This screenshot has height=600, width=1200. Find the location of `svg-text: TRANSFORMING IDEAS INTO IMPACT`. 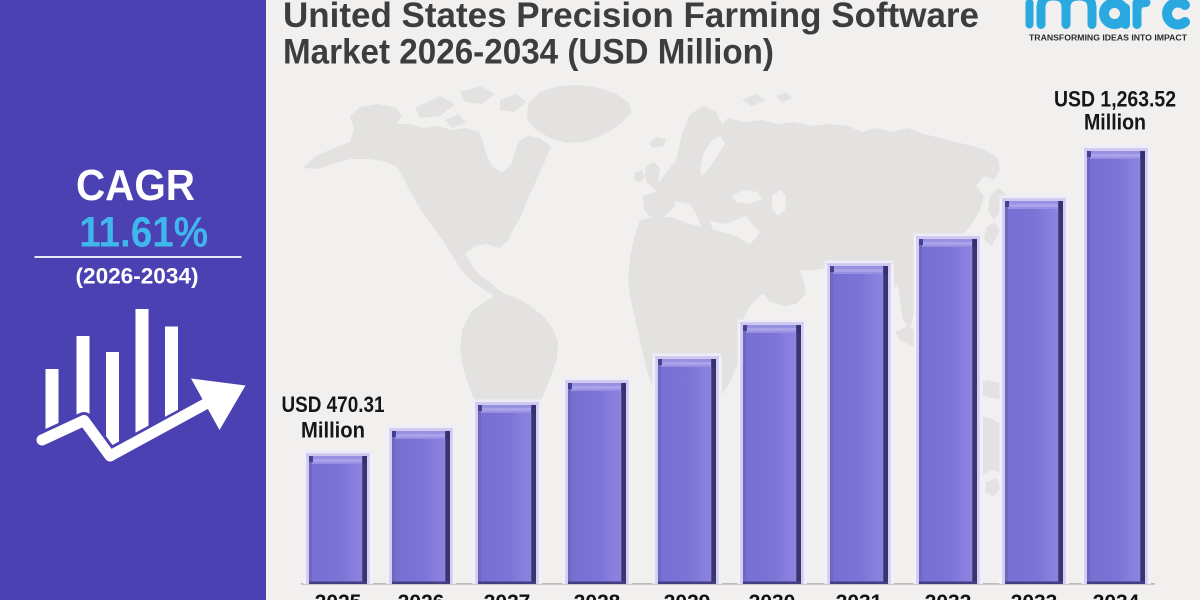

svg-text: TRANSFORMING IDEAS INTO IMPACT is located at coordinates (1108, 37).